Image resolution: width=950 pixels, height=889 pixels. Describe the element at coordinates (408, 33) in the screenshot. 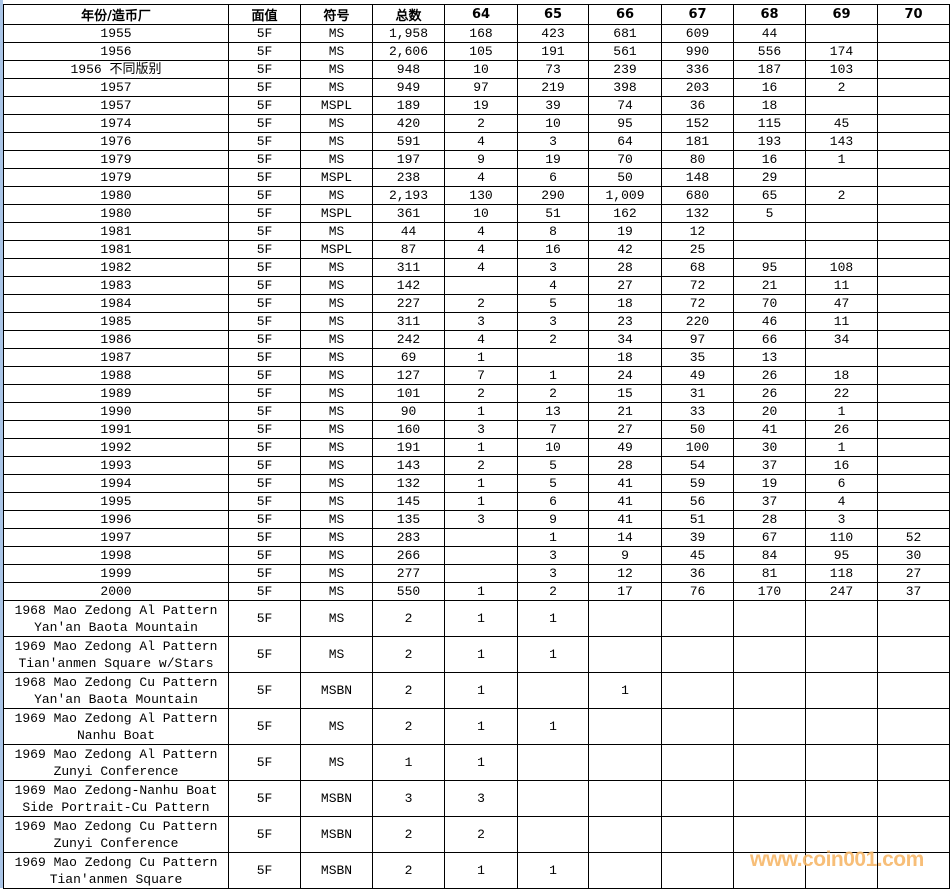

I see `cell-total: 1,958` at that location.